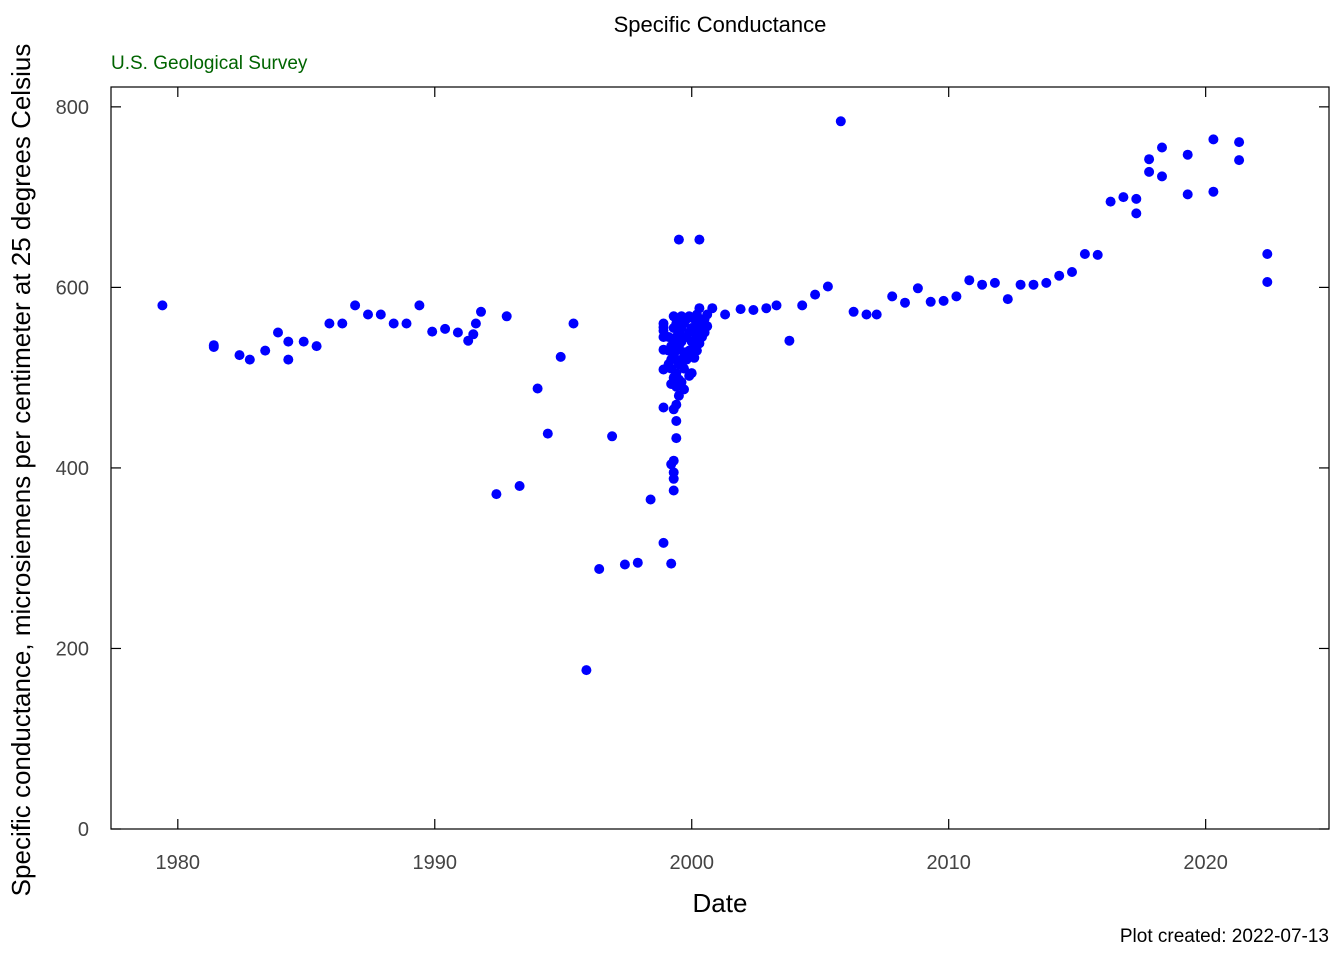 The image size is (1344, 960). Describe the element at coordinates (72, 288) in the screenshot. I see `y-tick-label: 600` at that location.